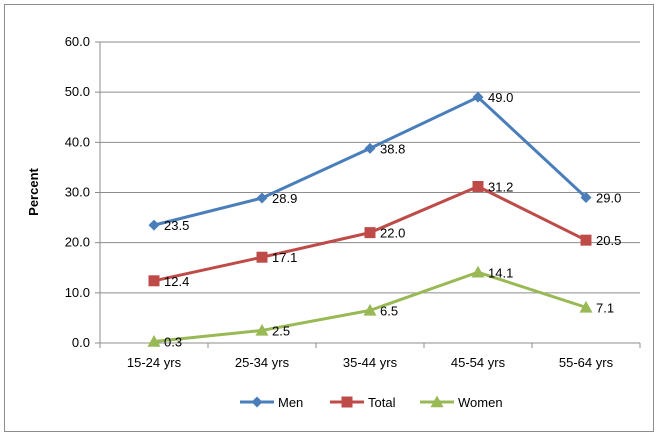 This screenshot has height=436, width=659. What do you see at coordinates (176, 281) in the screenshot?
I see `data-label: 12.4` at bounding box center [176, 281].